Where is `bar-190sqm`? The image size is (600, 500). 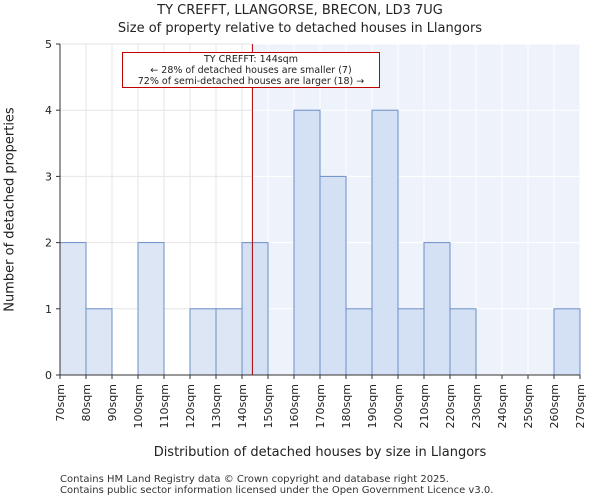
bar-190sqm is located at coordinates (385, 242).